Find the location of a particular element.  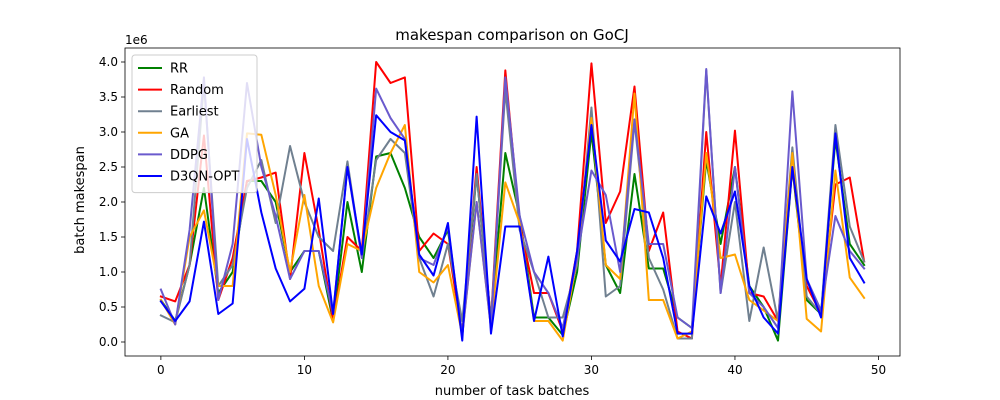

y-tick-label: 4.0 is located at coordinates (108, 62).